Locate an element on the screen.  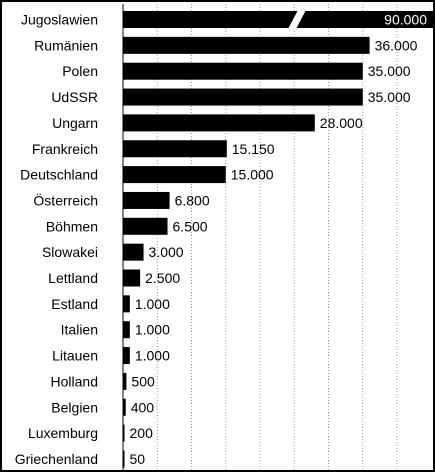
bar-österreich is located at coordinates (146, 200).